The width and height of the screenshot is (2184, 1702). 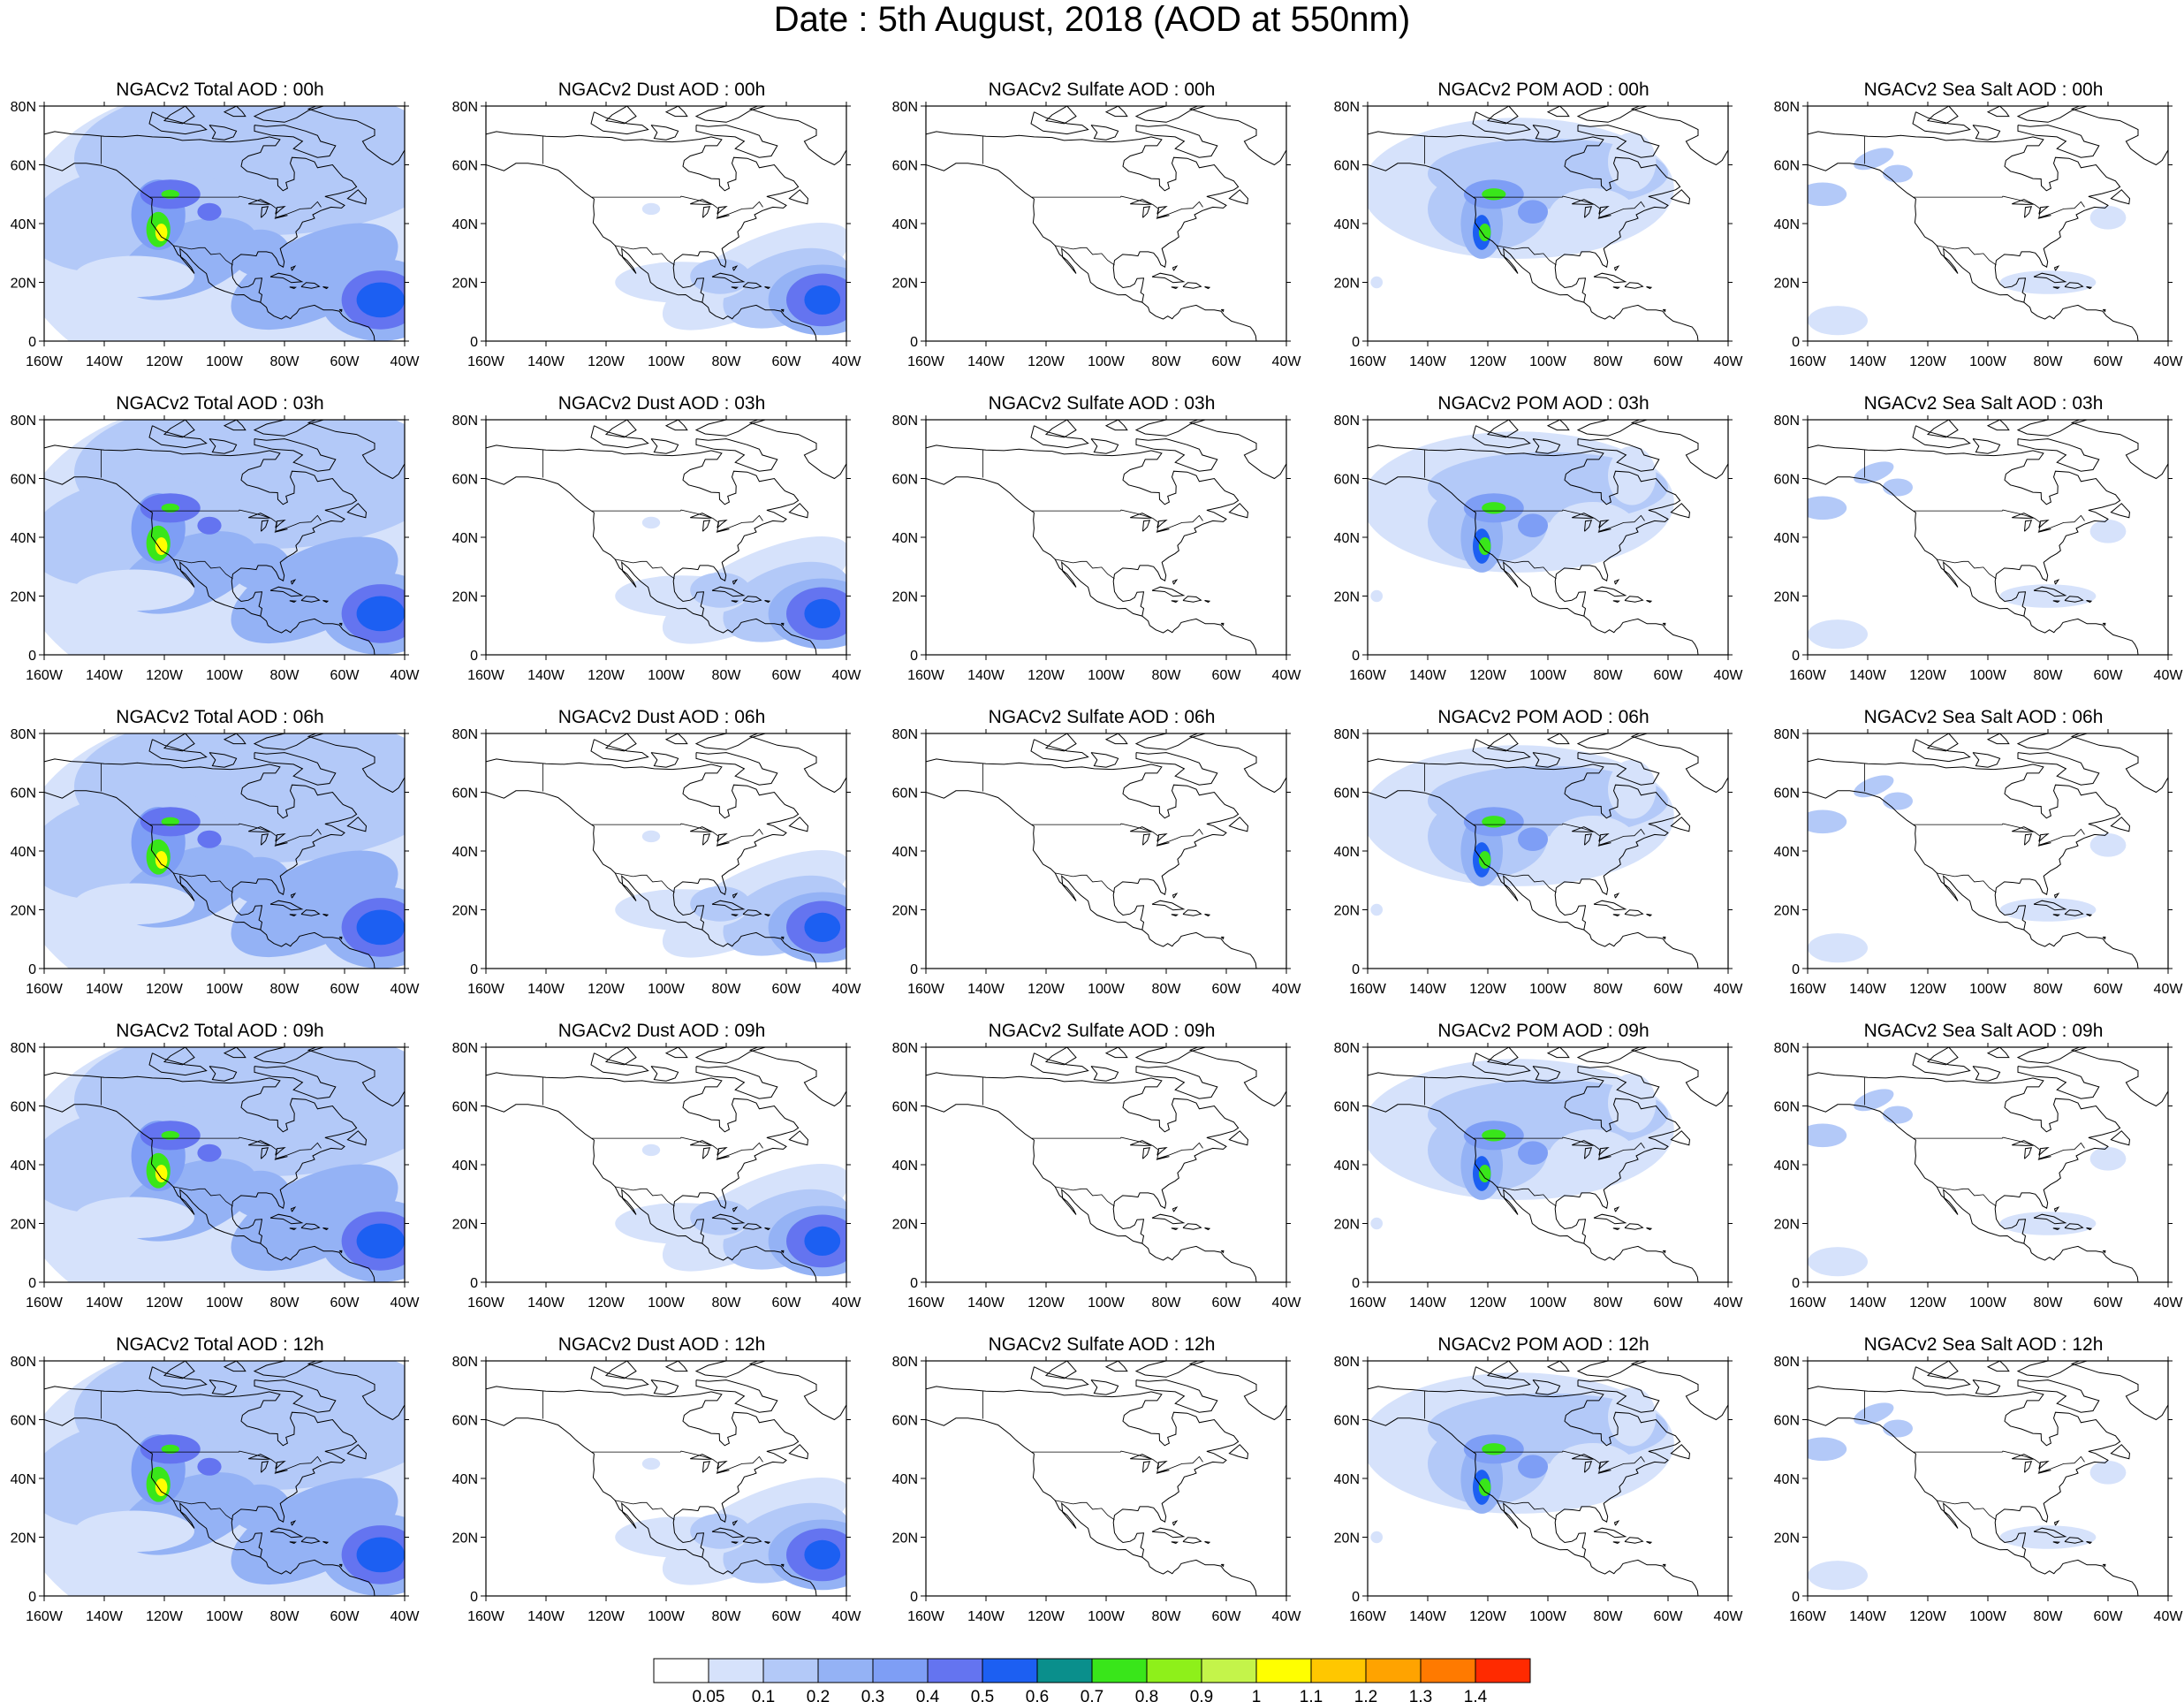 What do you see at coordinates (1356, 969) in the screenshot?
I see `lat-tick-label: 0` at bounding box center [1356, 969].